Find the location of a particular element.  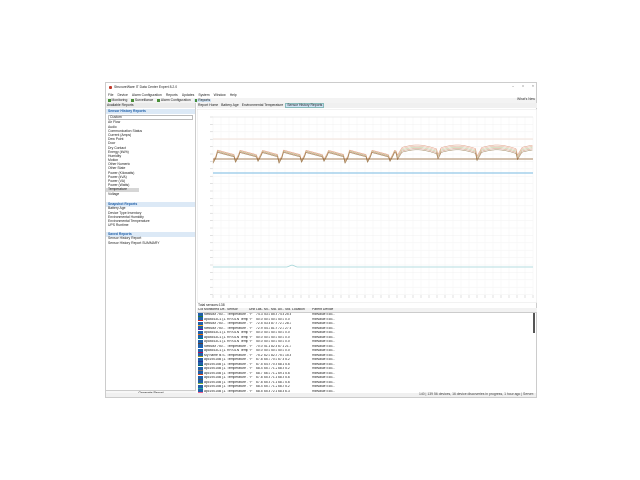

maximize-button: □ is located at coordinates (523, 86).